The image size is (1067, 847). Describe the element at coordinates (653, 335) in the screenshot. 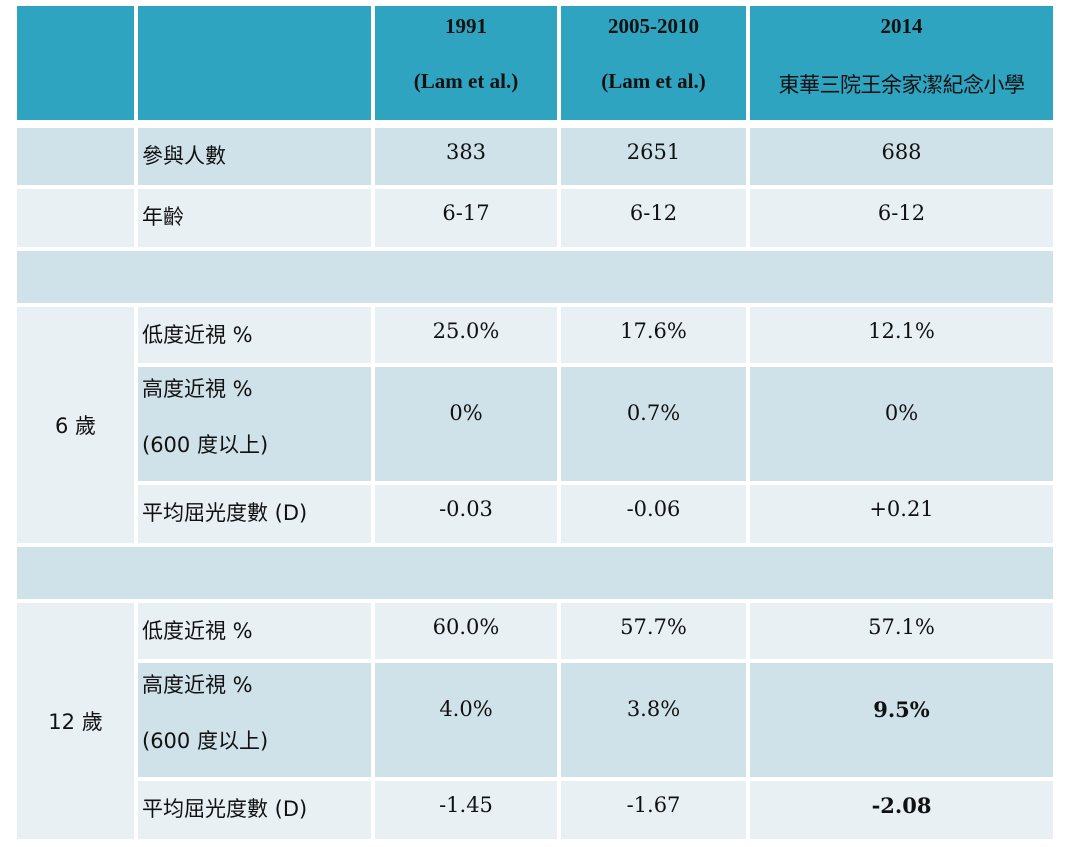

I see `age6-low-myopia-2005-2010: 17.6%` at that location.